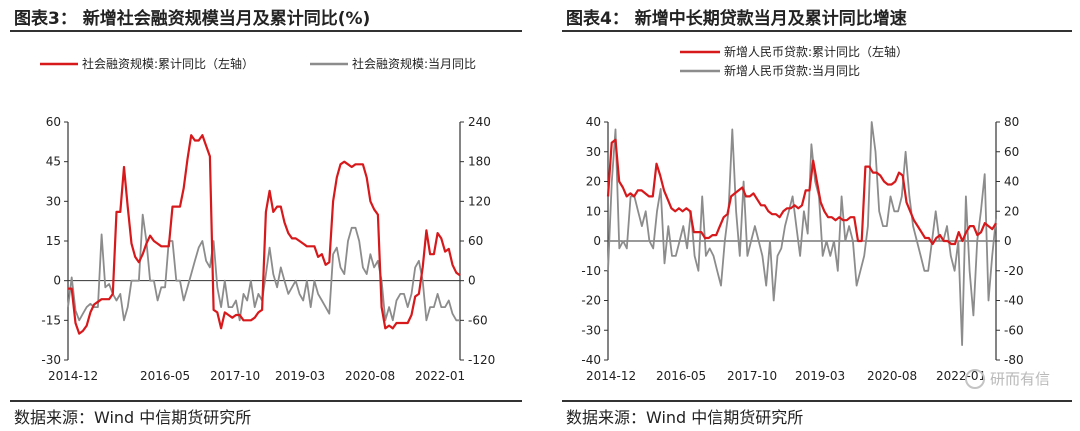 This screenshot has width=1080, height=431. What do you see at coordinates (1011, 182) in the screenshot?
I see `right-axis-tick-label: 40` at bounding box center [1011, 182].